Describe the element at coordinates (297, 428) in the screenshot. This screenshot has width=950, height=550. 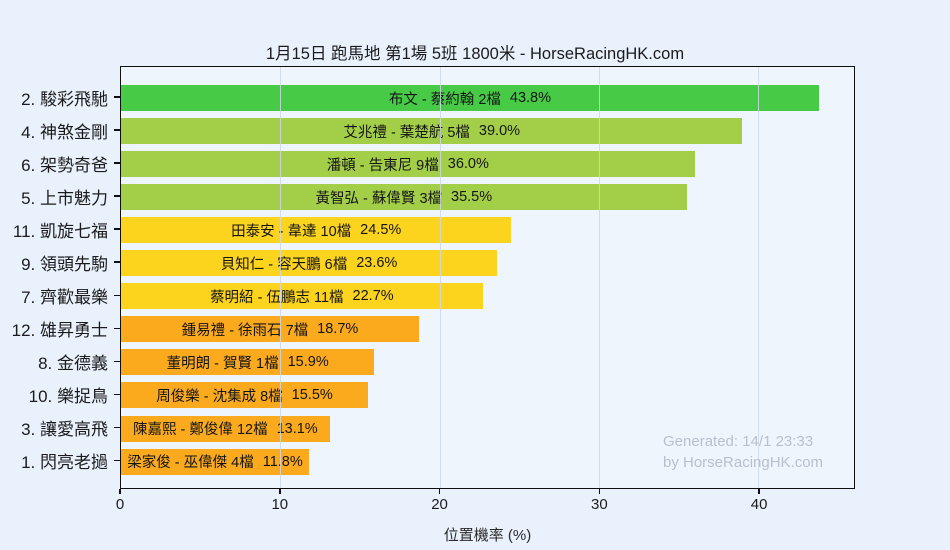
I see `probability-value: 13.1%` at that location.